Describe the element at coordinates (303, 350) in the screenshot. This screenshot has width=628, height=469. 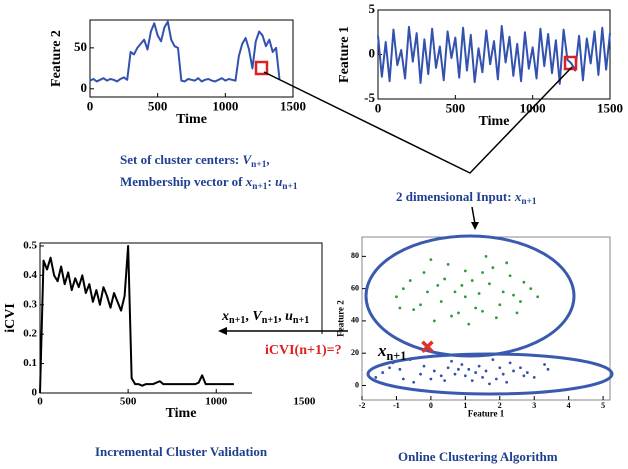
I see `text-part: iCVI(n+1)=?` at that location.